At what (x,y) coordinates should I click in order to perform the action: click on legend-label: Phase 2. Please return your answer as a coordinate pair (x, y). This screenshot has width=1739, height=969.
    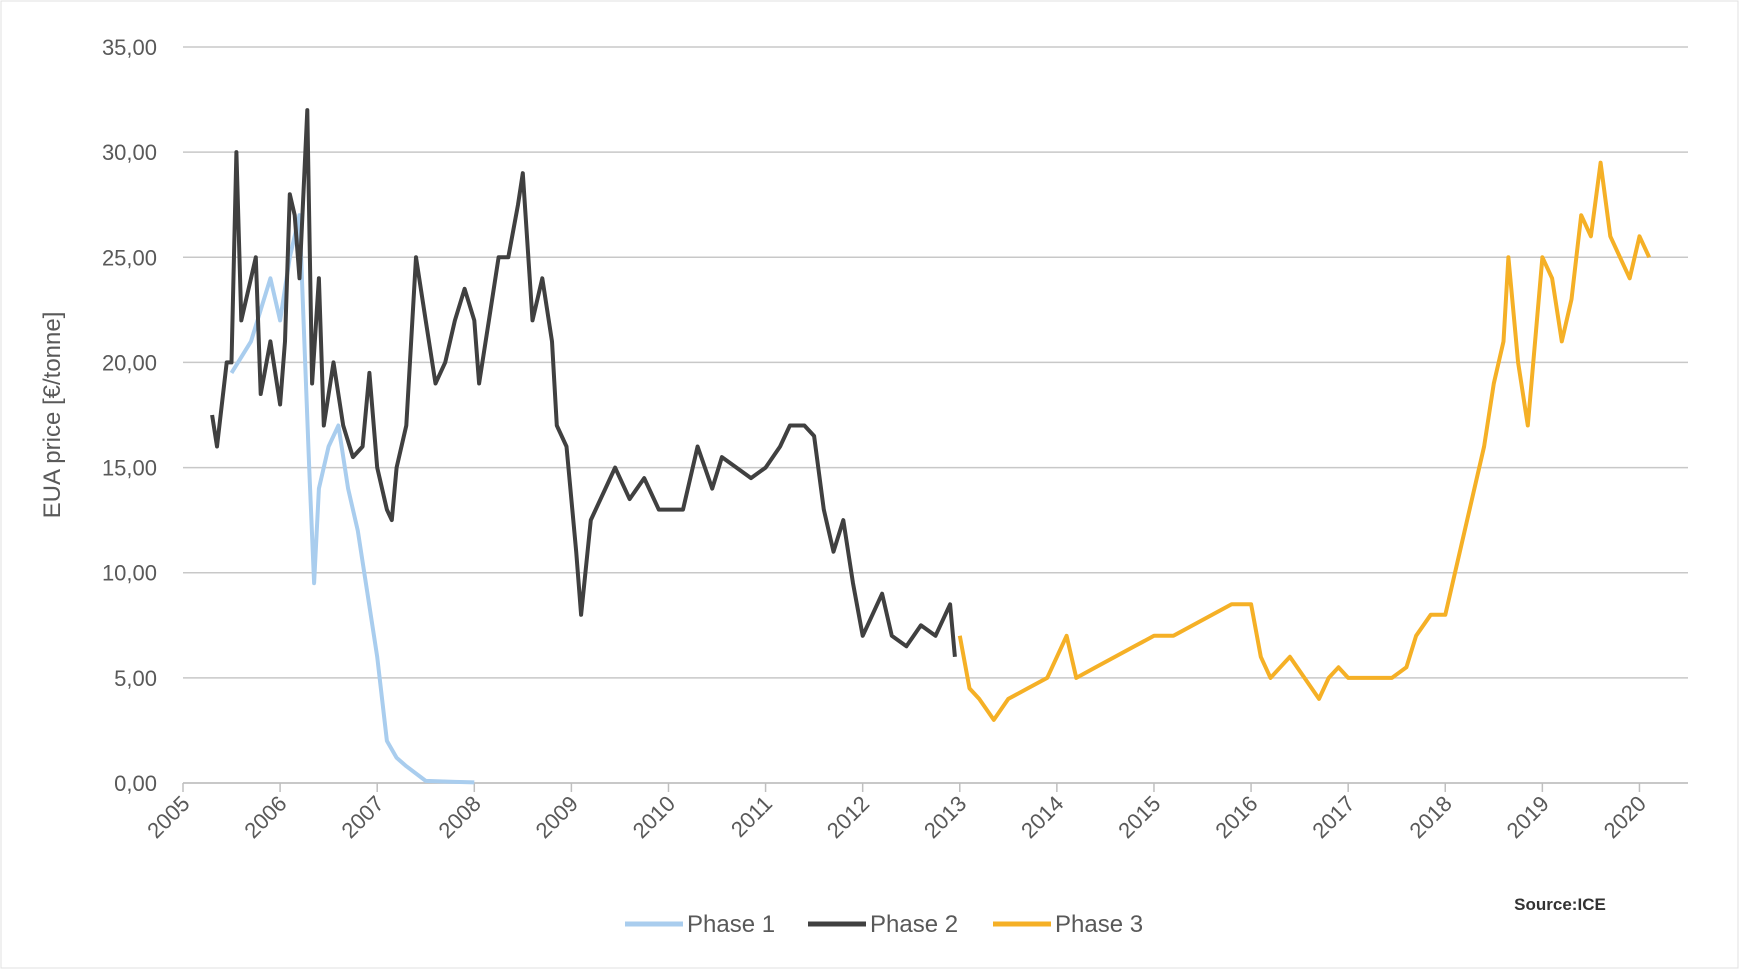
    Looking at the image, I should click on (914, 924).